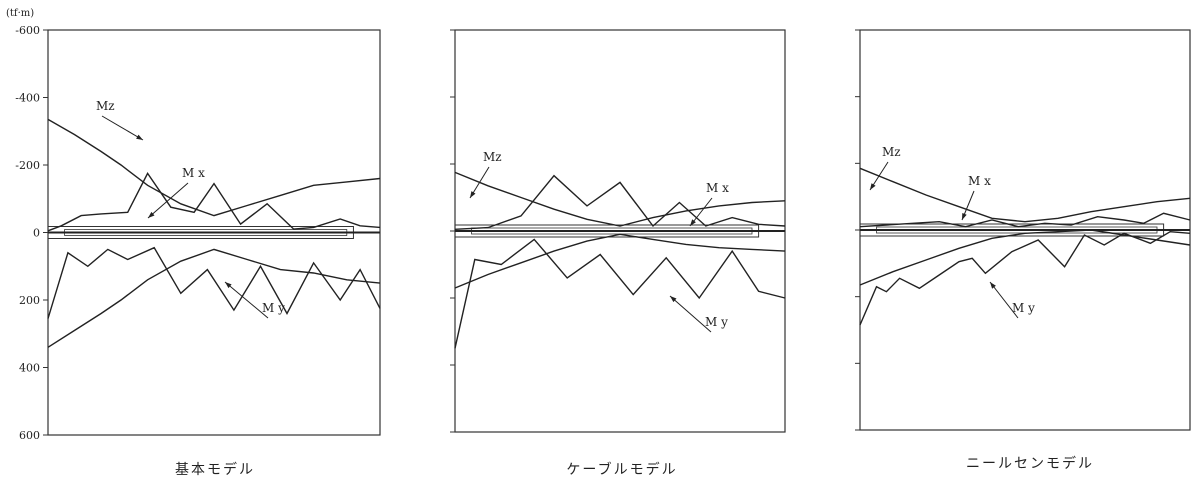 The image size is (1200, 486). What do you see at coordinates (1030, 463) in the screenshot?
I see `panel-title: ニールセンモデル` at bounding box center [1030, 463].